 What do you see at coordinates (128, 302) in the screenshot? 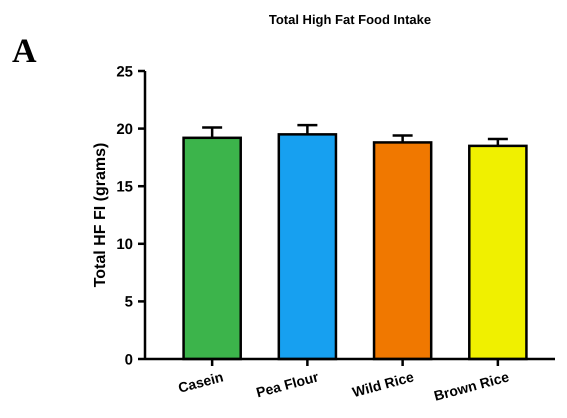
I see `y-tick-label: 5` at bounding box center [128, 302].